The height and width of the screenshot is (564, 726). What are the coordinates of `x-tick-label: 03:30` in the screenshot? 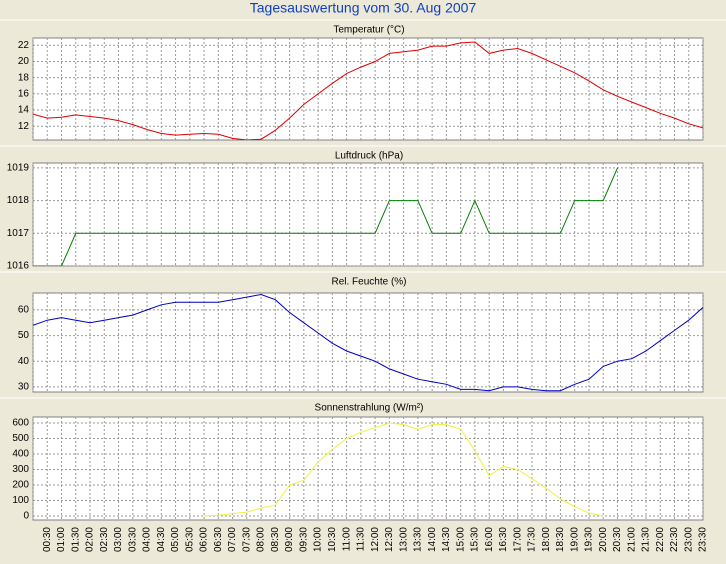 It's located at (132, 539).